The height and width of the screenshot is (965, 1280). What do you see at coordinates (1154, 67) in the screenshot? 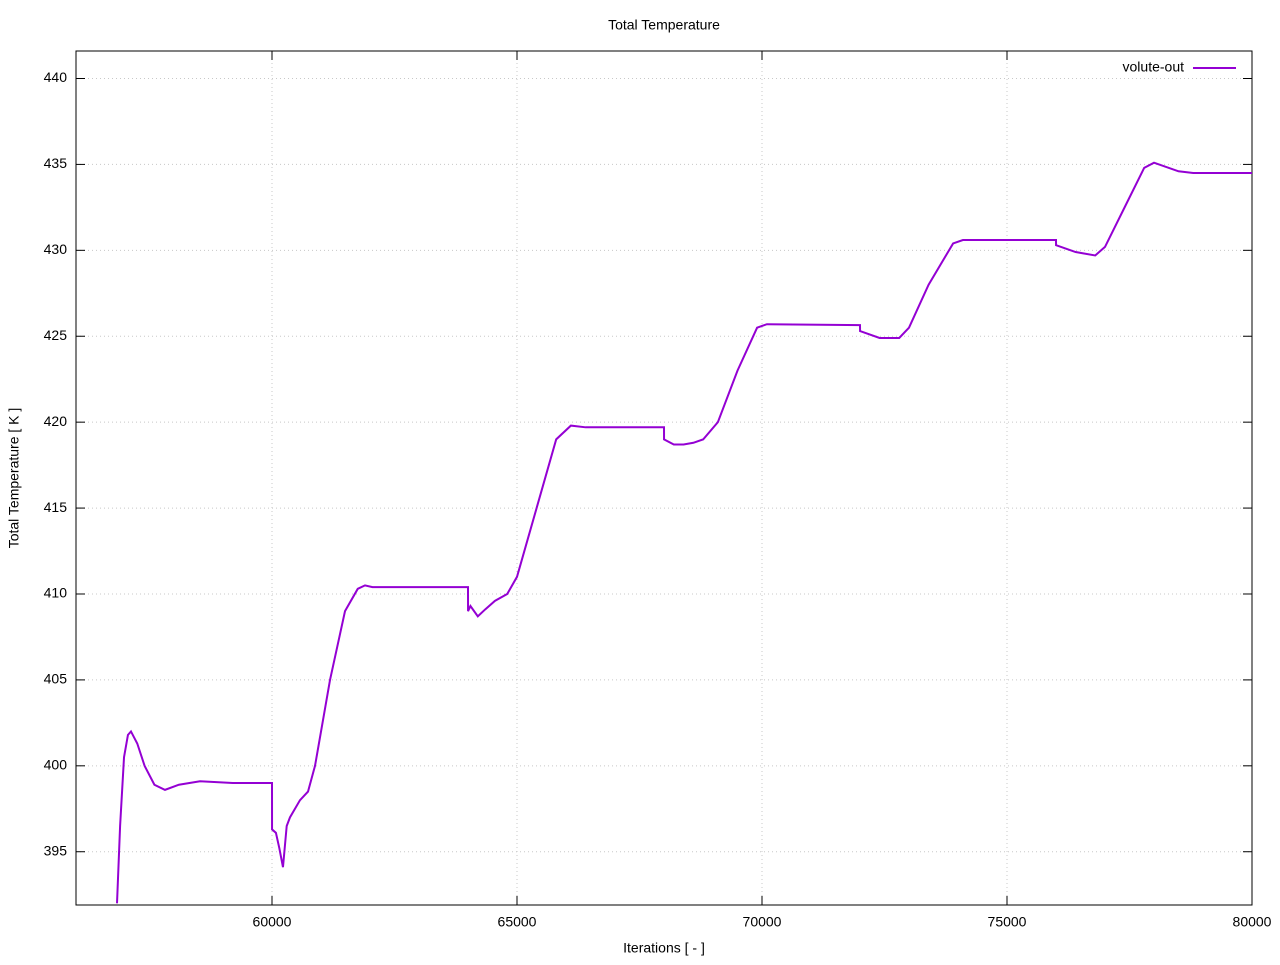
I see `legend-label: volute-out` at bounding box center [1154, 67].